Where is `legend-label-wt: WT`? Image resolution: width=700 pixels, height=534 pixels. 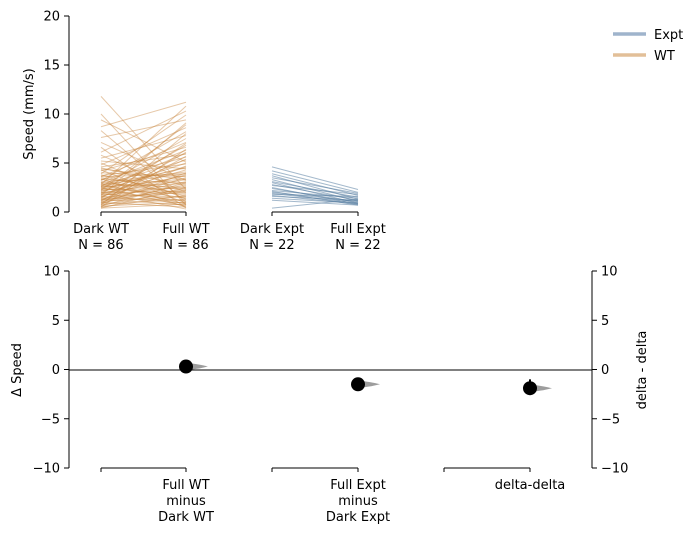
legend-label-wt: WT is located at coordinates (664, 56).